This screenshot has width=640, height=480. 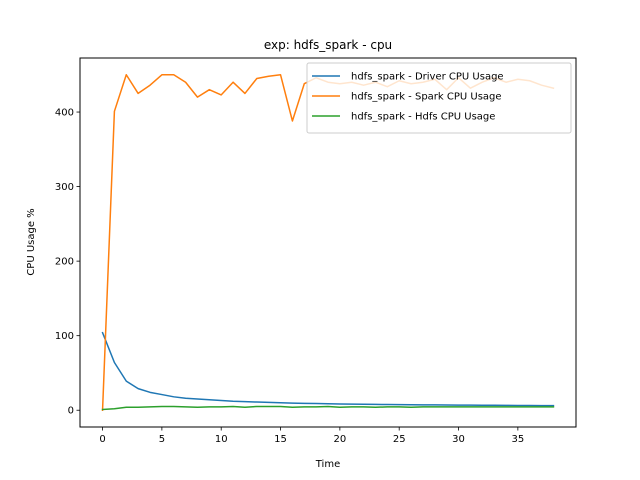 I want to click on x-tick-label: 20, so click(x=339, y=439).